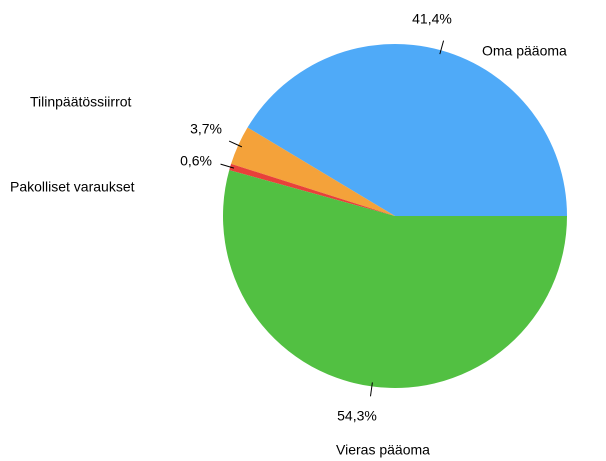 This screenshot has width=606, height=461. I want to click on category-label: Tilinpäätössiirrot, so click(81, 102).